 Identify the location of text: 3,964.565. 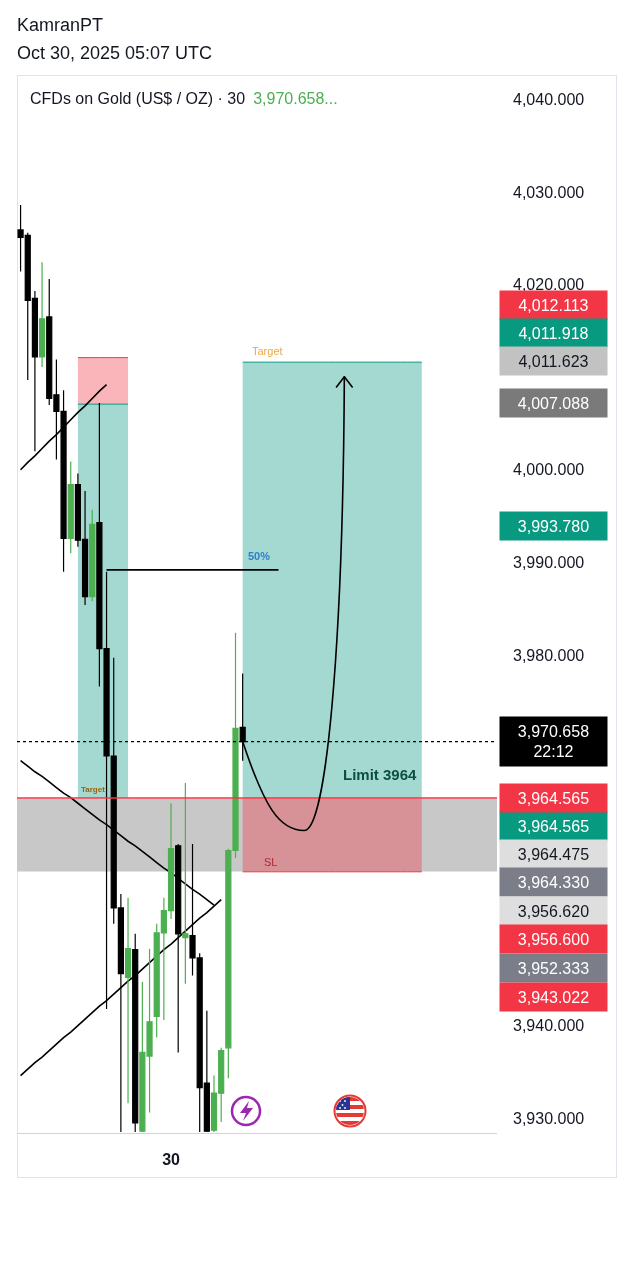
(553, 826).